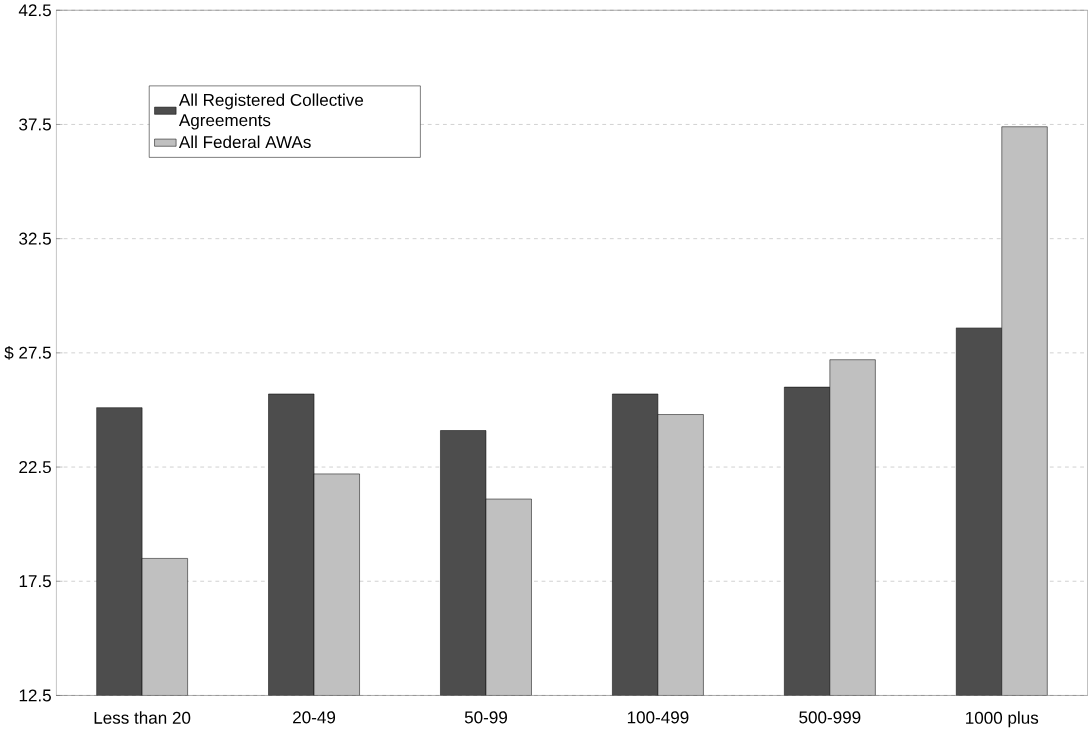  I want to click on y-tick-label: 37.5, so click(35, 124).